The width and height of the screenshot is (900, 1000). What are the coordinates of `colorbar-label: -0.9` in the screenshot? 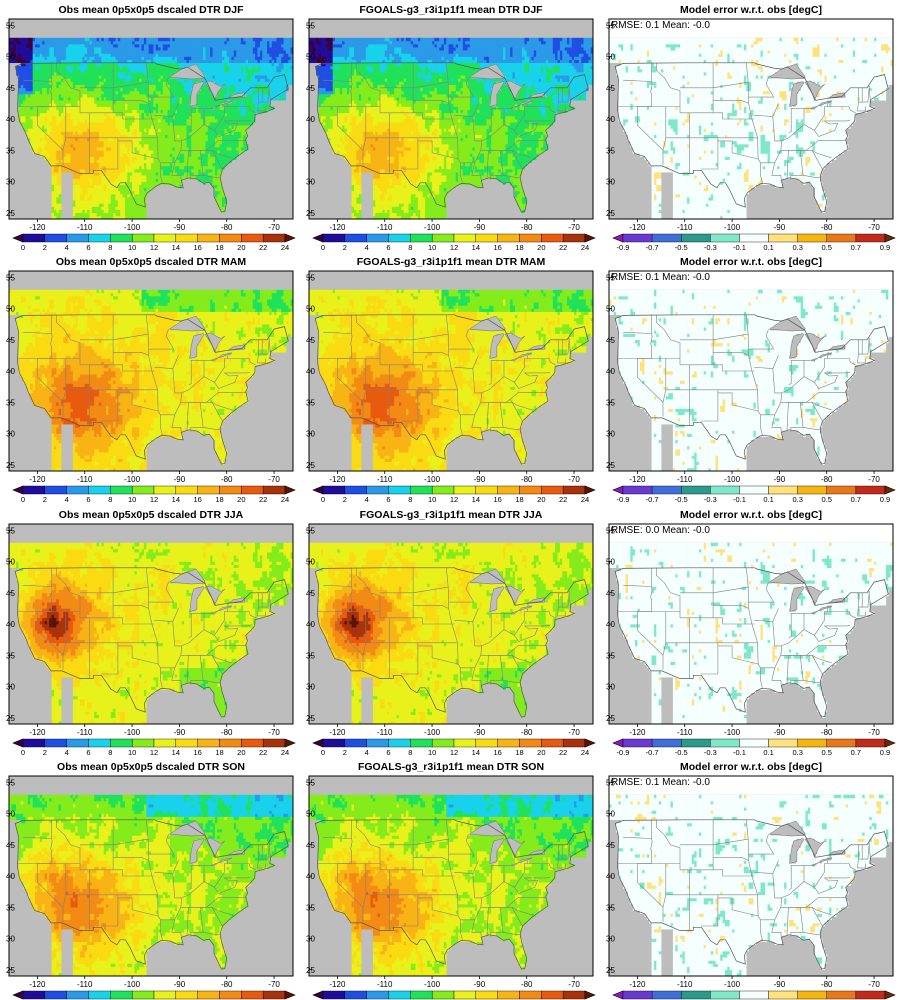 It's located at (623, 499).